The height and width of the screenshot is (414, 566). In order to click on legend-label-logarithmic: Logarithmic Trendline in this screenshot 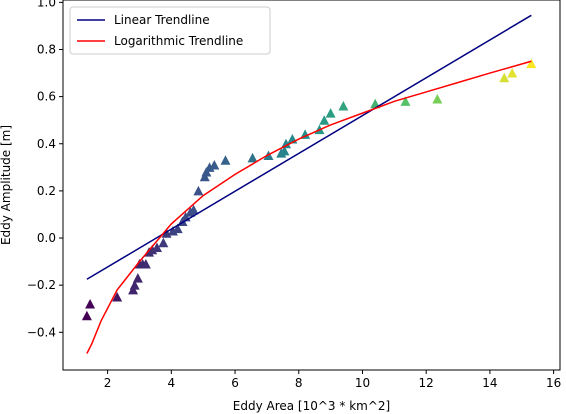, I will do `click(178, 41)`.